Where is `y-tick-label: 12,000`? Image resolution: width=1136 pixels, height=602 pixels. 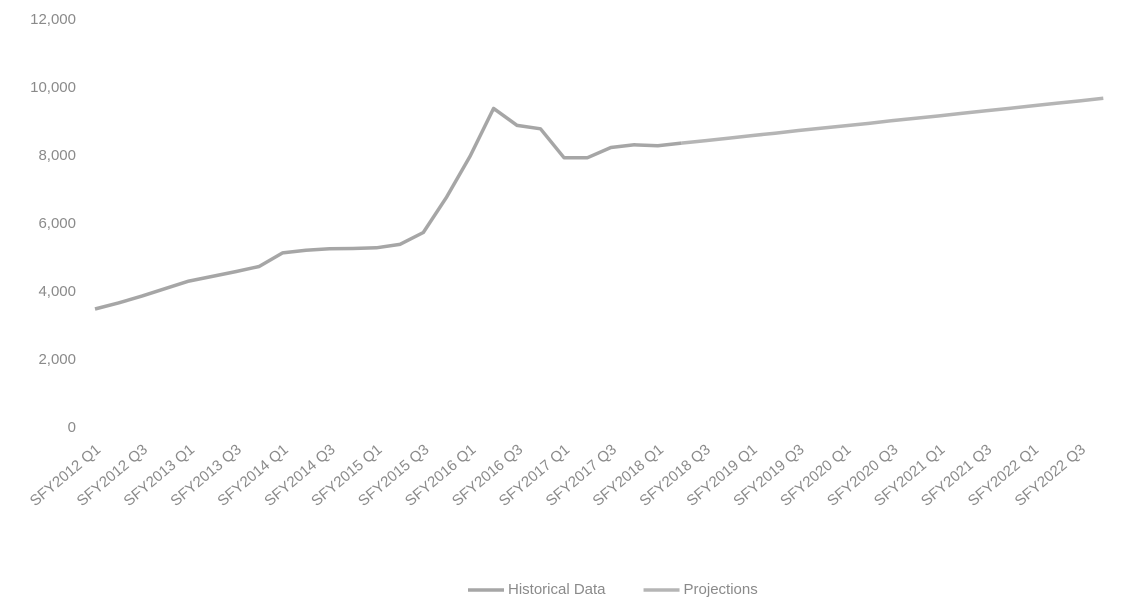
y-tick-label: 12,000 is located at coordinates (53, 19).